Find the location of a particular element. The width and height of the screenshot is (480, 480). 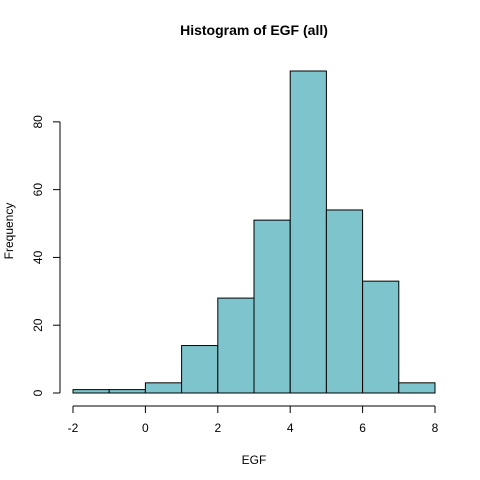

x-tick-label-1: 0 is located at coordinates (145, 428).